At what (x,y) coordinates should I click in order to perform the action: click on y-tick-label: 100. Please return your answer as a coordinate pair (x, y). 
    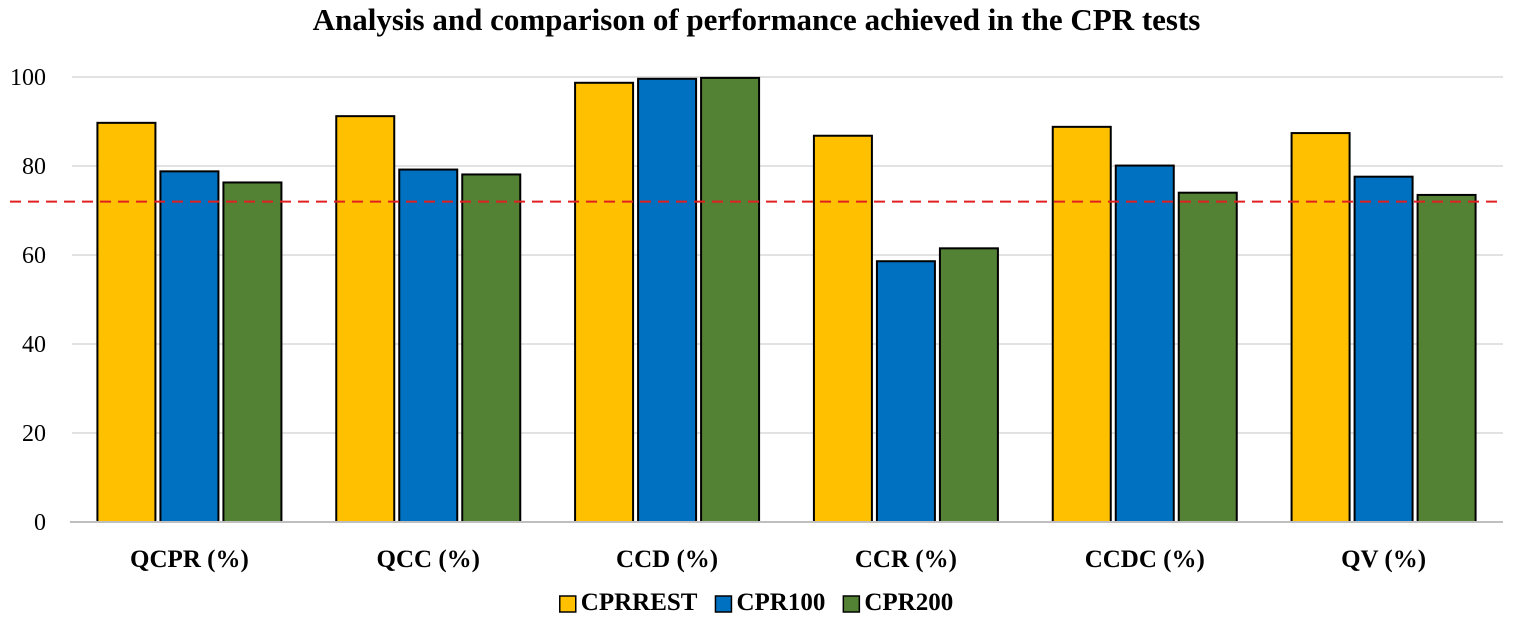
    Looking at the image, I should click on (28, 78).